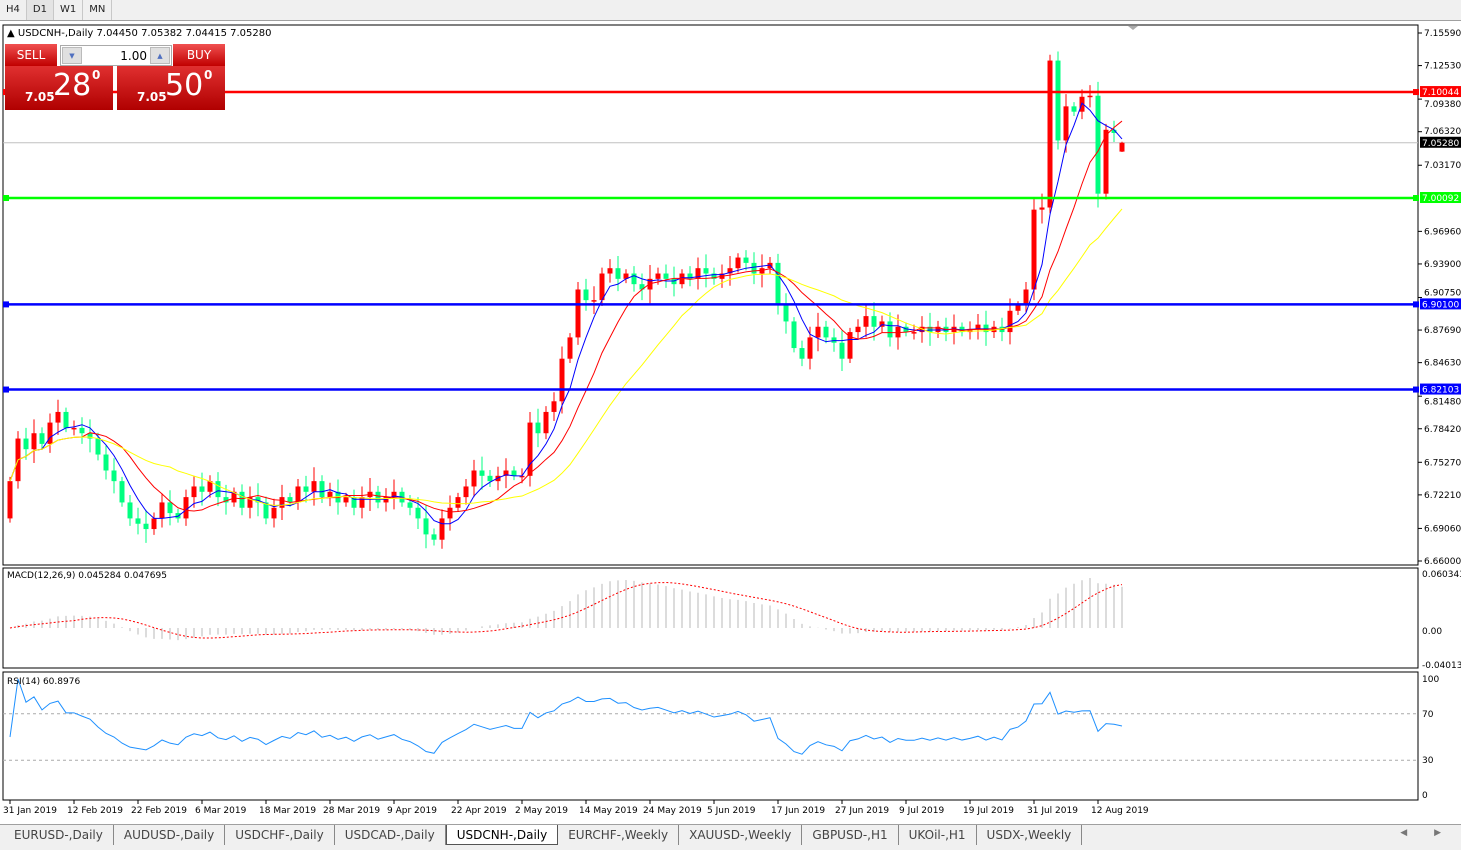 Image resolution: width=1461 pixels, height=850 pixels. Describe the element at coordinates (11, 33) in the screenshot. I see `collapse-triangle-icon: ▲` at that location.